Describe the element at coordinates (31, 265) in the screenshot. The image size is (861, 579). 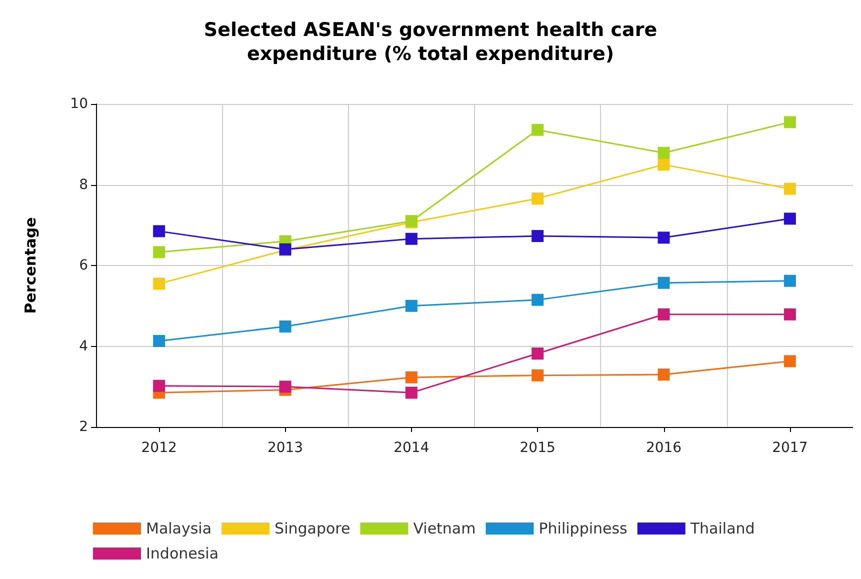
I see `y-axis-title: Percentage` at that location.